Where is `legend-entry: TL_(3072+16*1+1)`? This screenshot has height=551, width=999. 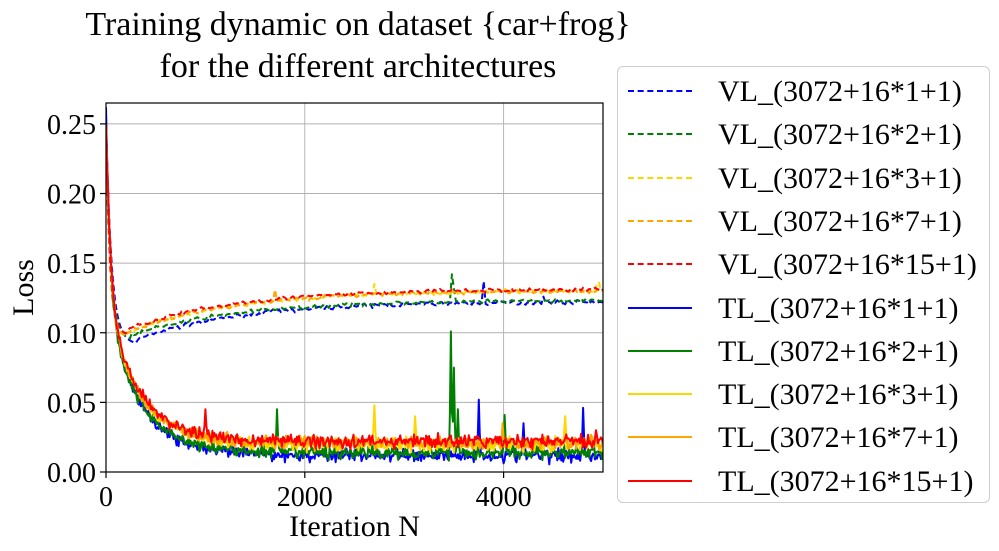
legend-entry: TL_(3072+16*1+1) is located at coordinates (803, 308).